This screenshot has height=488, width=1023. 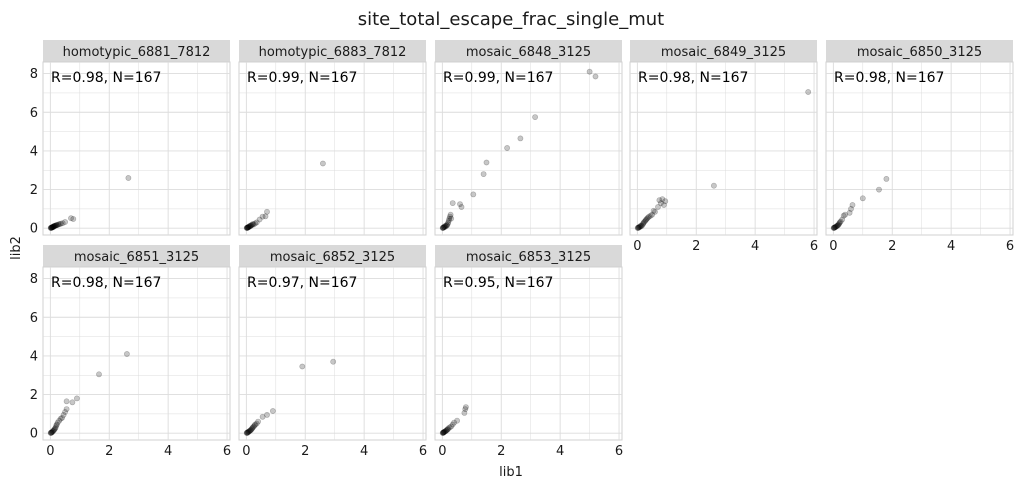 I want to click on facet-strip-label: homotypic_6883_7812, so click(x=333, y=52).